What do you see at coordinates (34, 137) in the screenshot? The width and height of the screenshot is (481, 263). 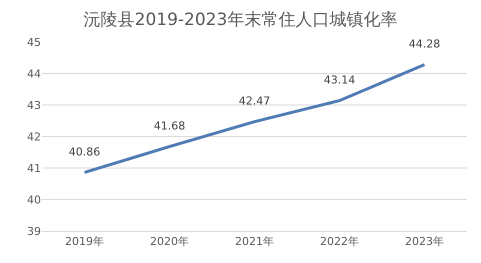 I see `y-tick-label: 42` at bounding box center [34, 137].